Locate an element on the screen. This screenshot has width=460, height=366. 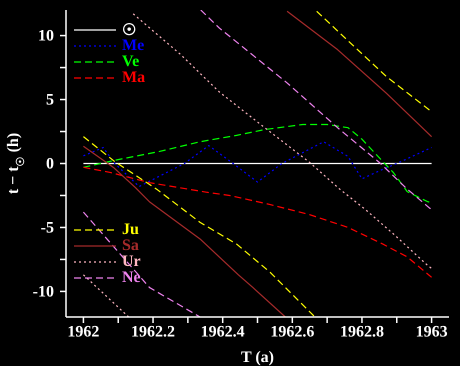
y-tick-label: 10 is located at coordinates (46, 36).